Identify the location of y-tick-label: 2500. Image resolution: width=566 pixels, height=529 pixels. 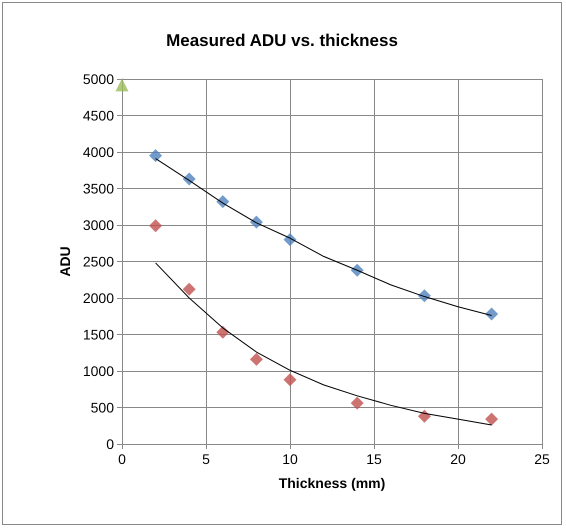
(98, 262).